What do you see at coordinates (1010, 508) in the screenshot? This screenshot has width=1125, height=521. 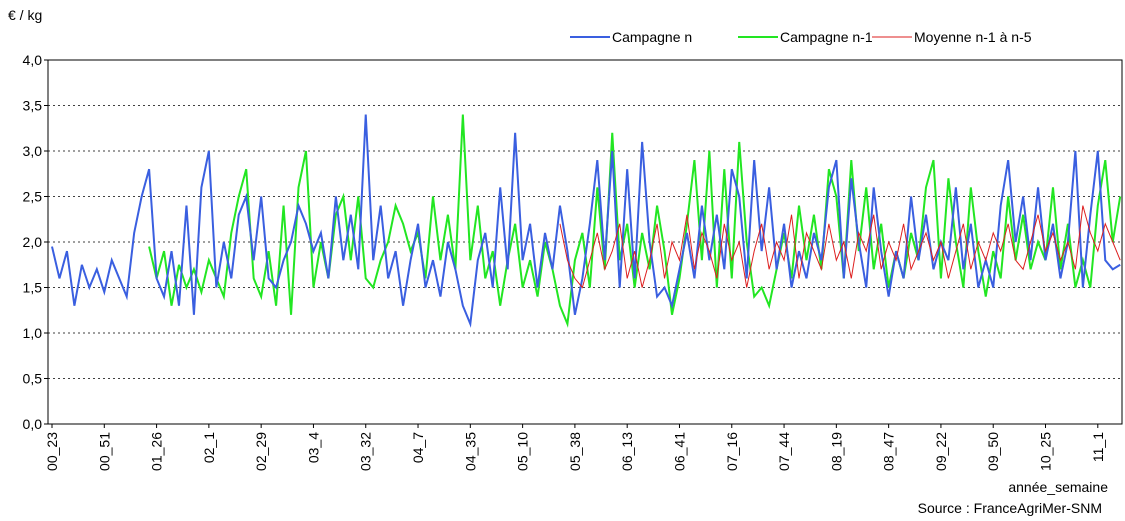 I see `source: Source : FranceAgriMer-SNM` at bounding box center [1010, 508].